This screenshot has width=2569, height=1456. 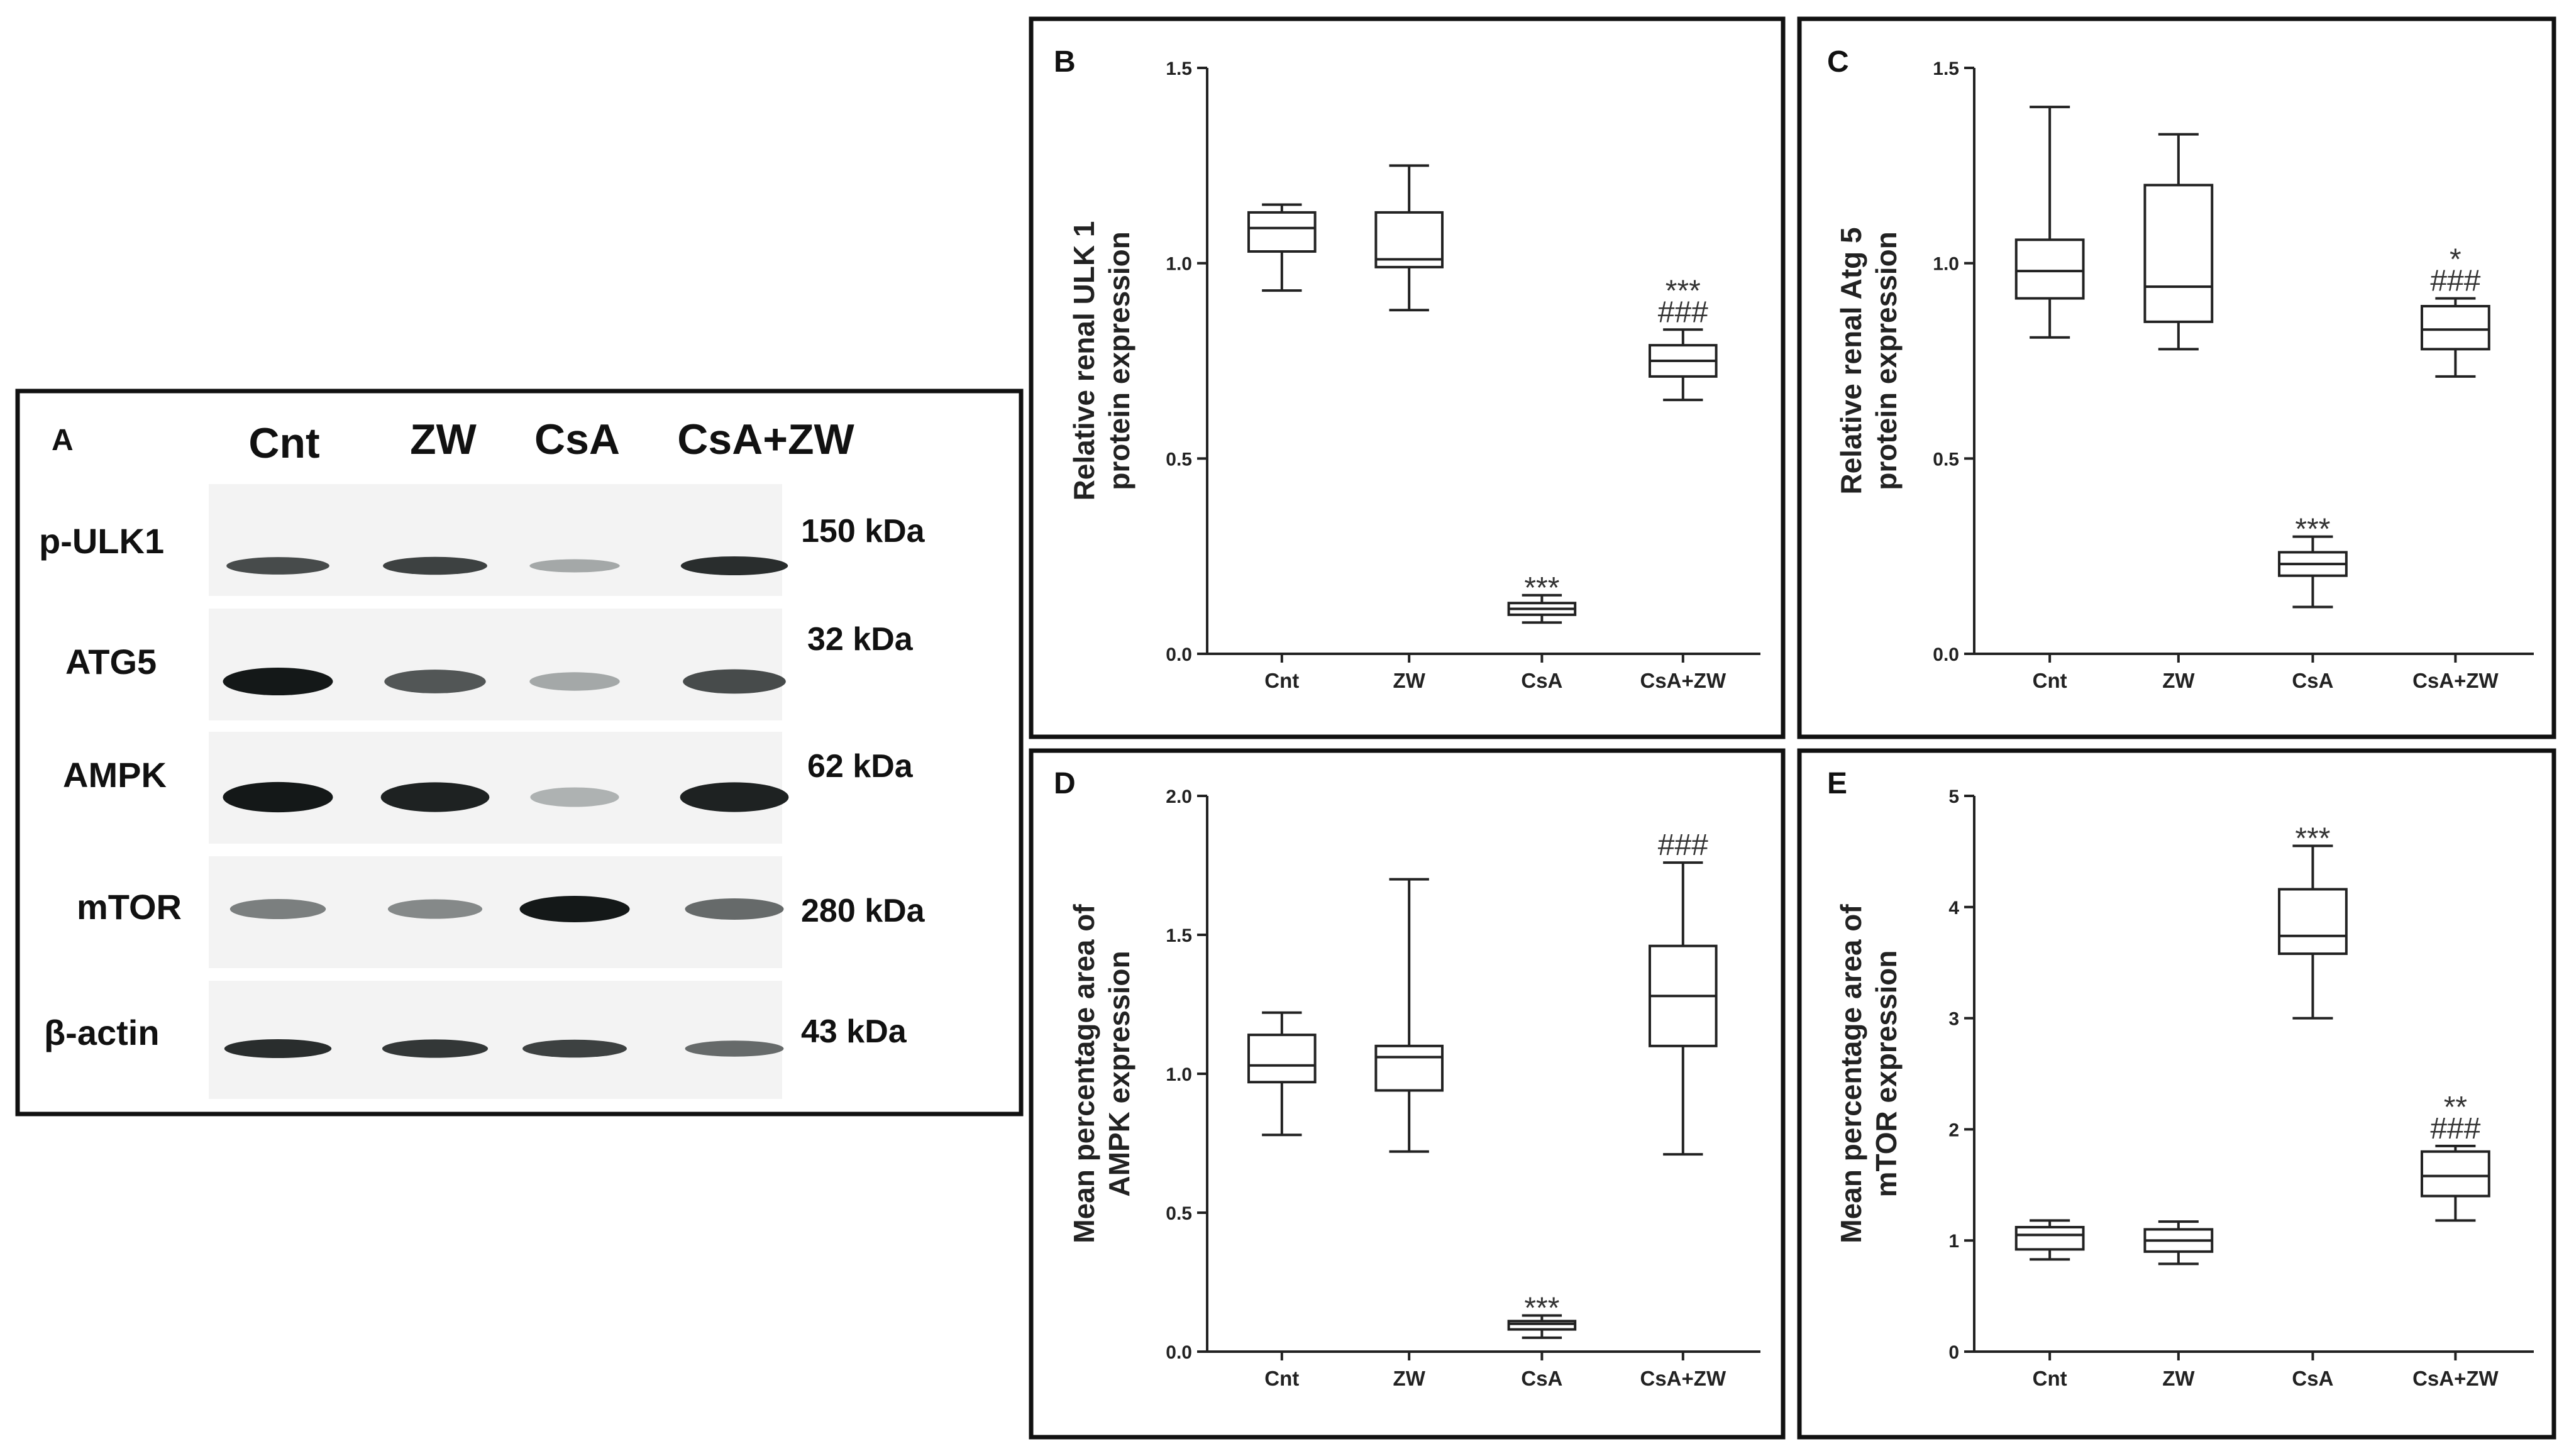 I want to click on panel-d-y-tick-label: 1.0, so click(x=1179, y=1074).